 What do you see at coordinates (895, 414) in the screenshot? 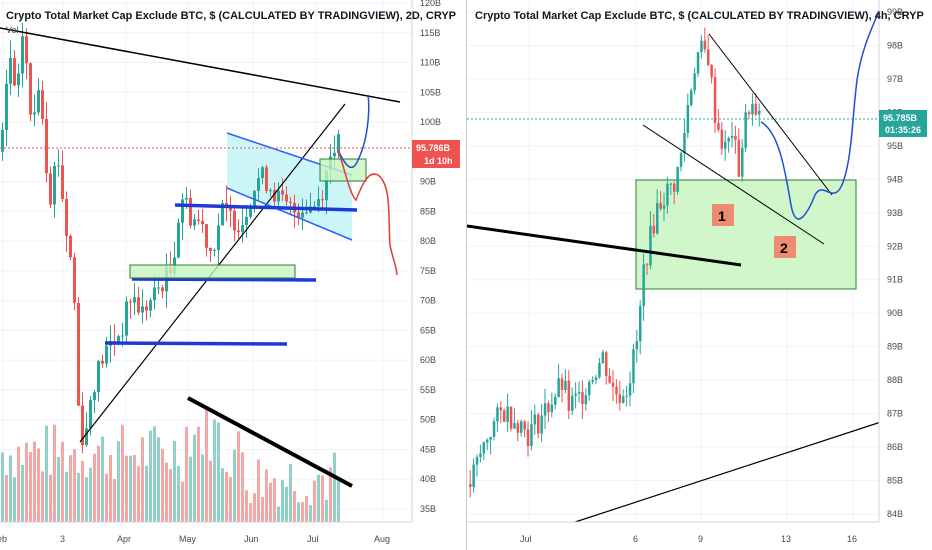
I see `y-tick-label: 87B` at bounding box center [895, 414].